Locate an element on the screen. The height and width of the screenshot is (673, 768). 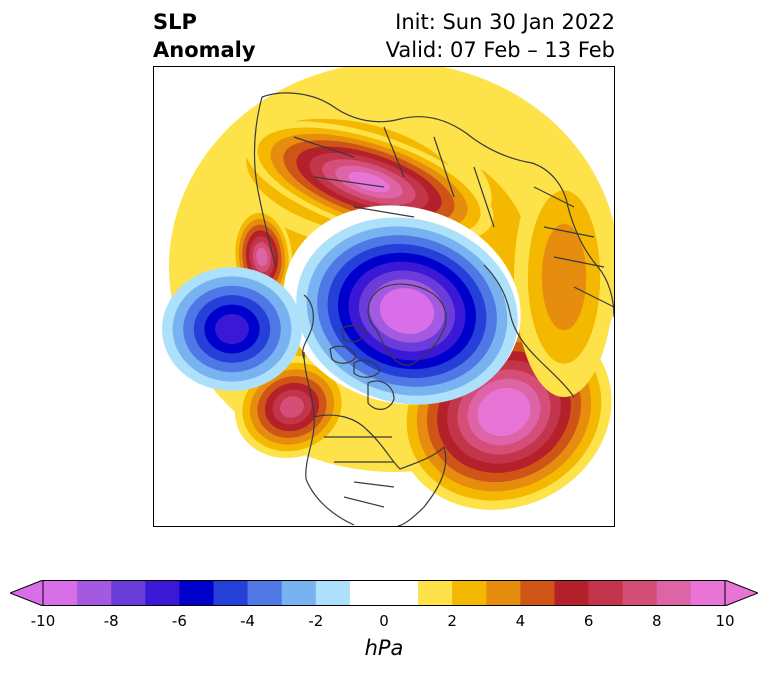
colorbar-extend-low is located at coordinates (27, 593).